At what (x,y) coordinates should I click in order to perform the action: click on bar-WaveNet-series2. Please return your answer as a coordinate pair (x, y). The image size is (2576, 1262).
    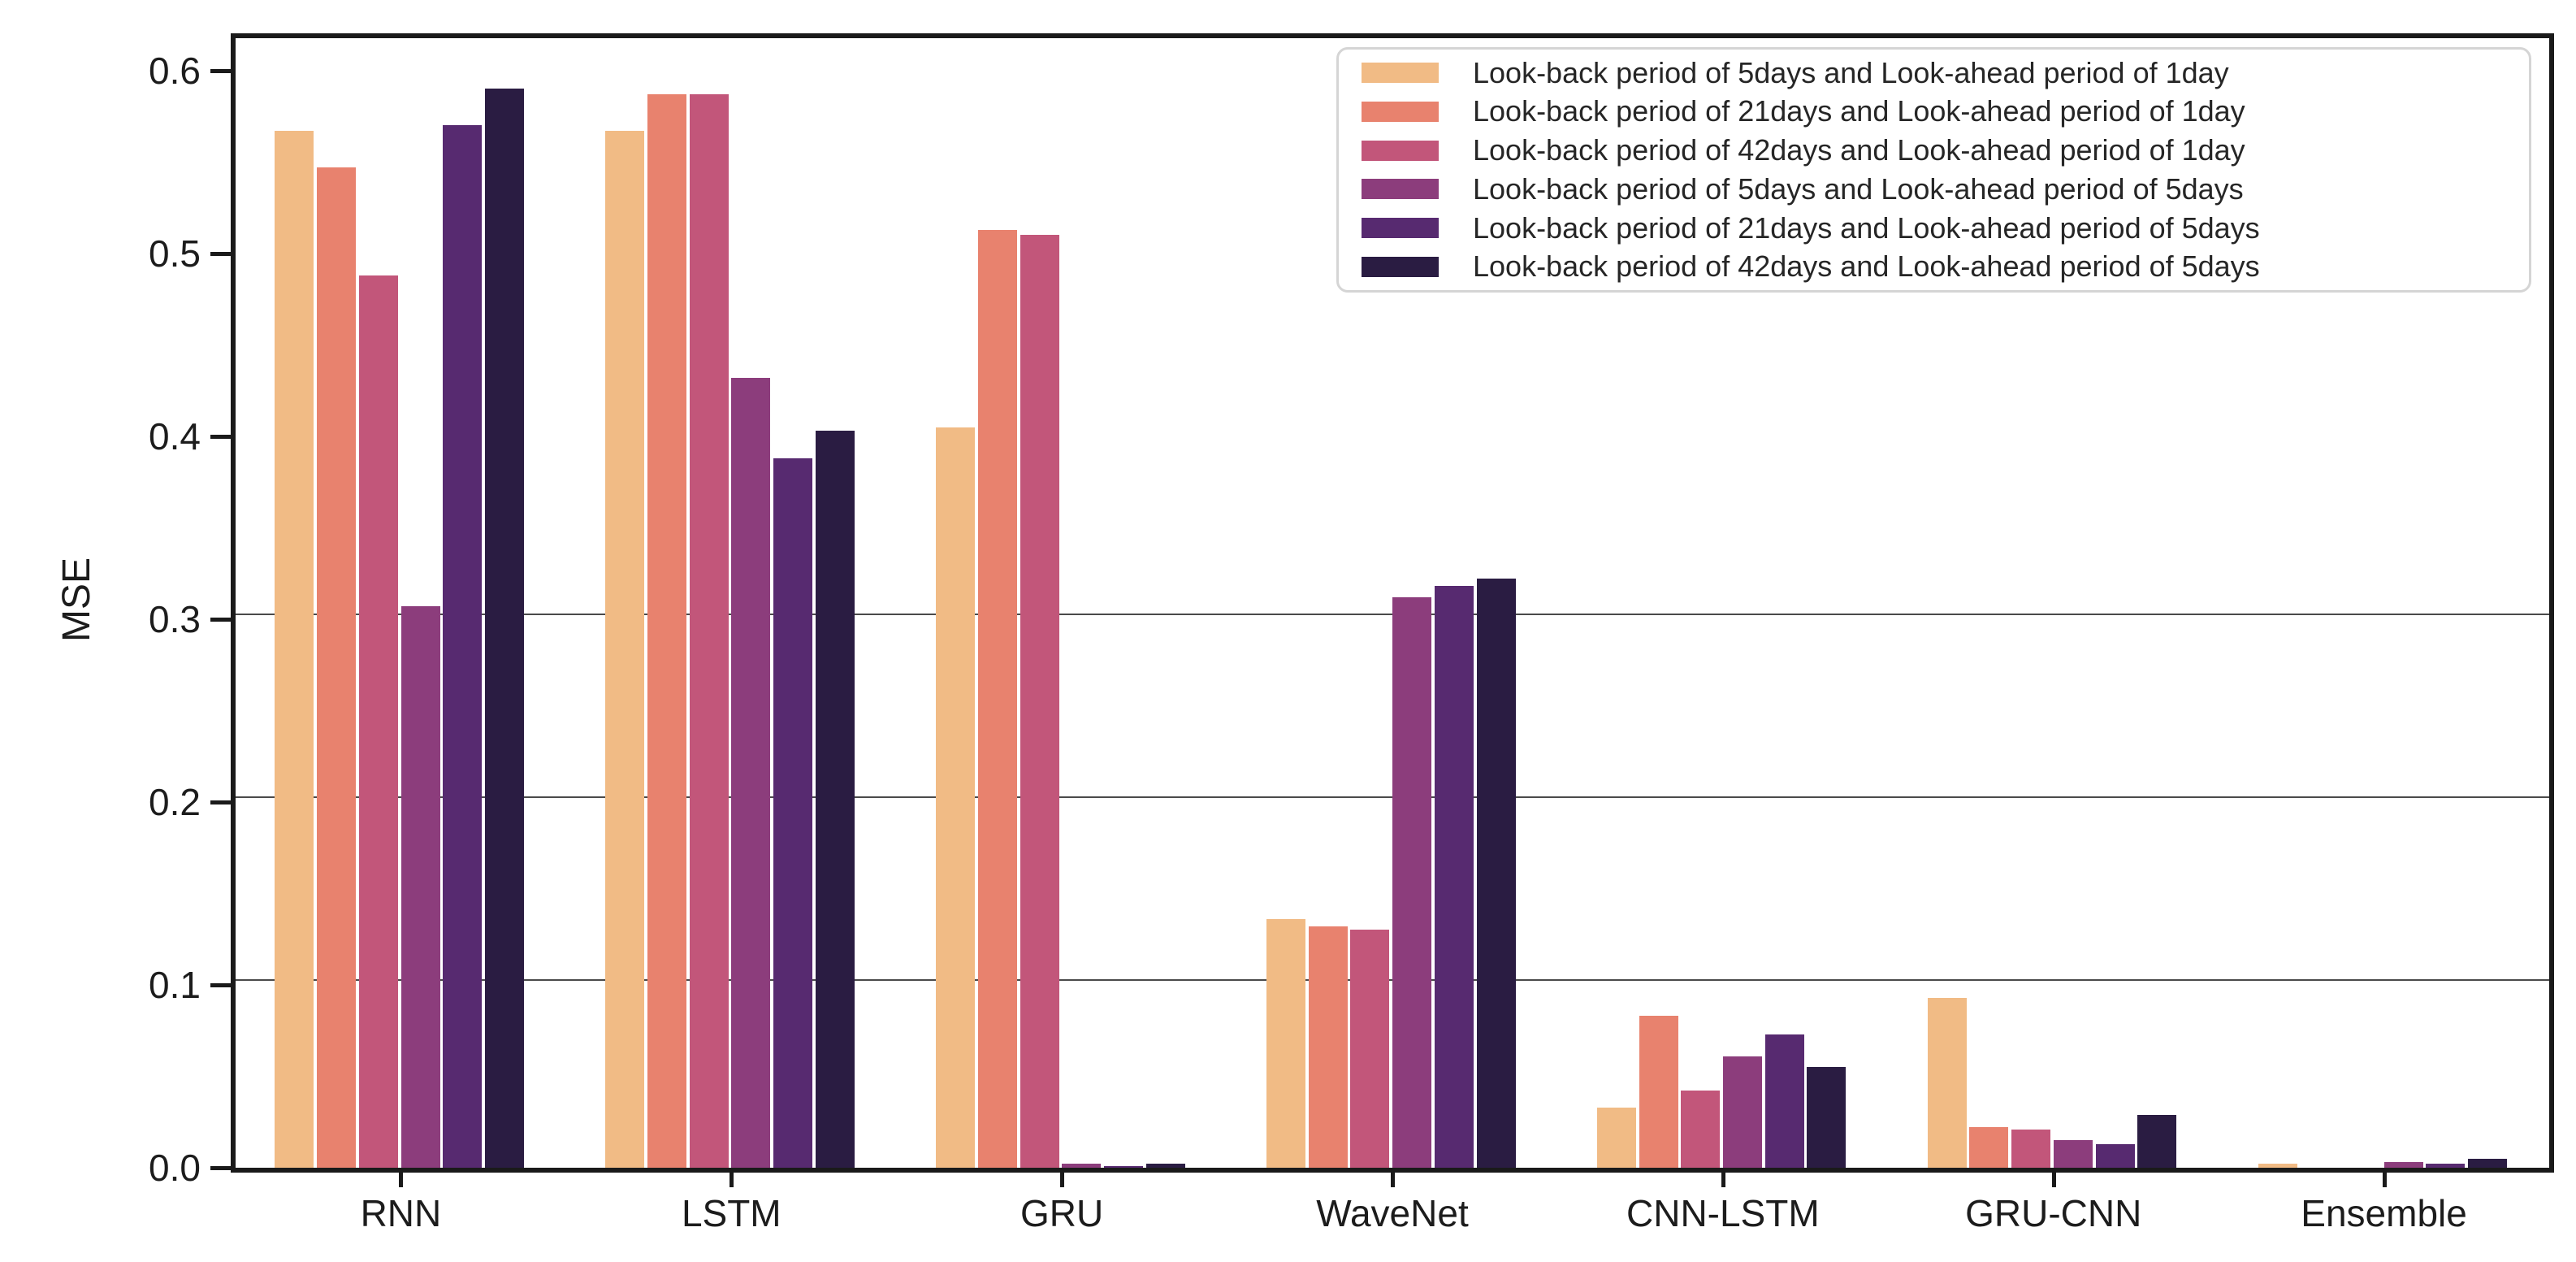
    Looking at the image, I should click on (1328, 1047).